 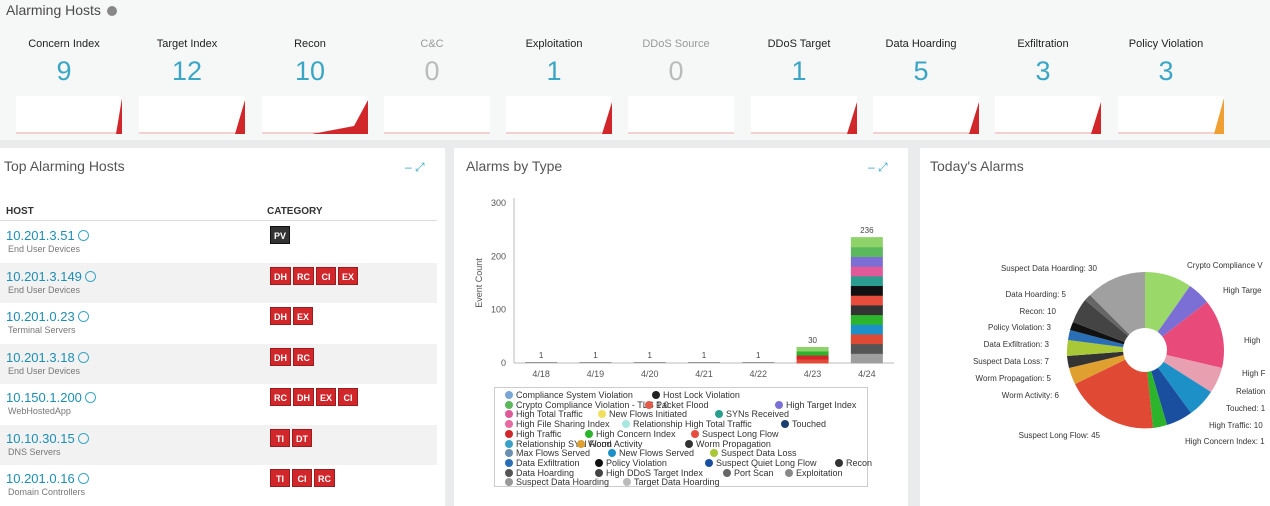 I want to click on legend-item: High Concern Index, so click(x=630, y=434).